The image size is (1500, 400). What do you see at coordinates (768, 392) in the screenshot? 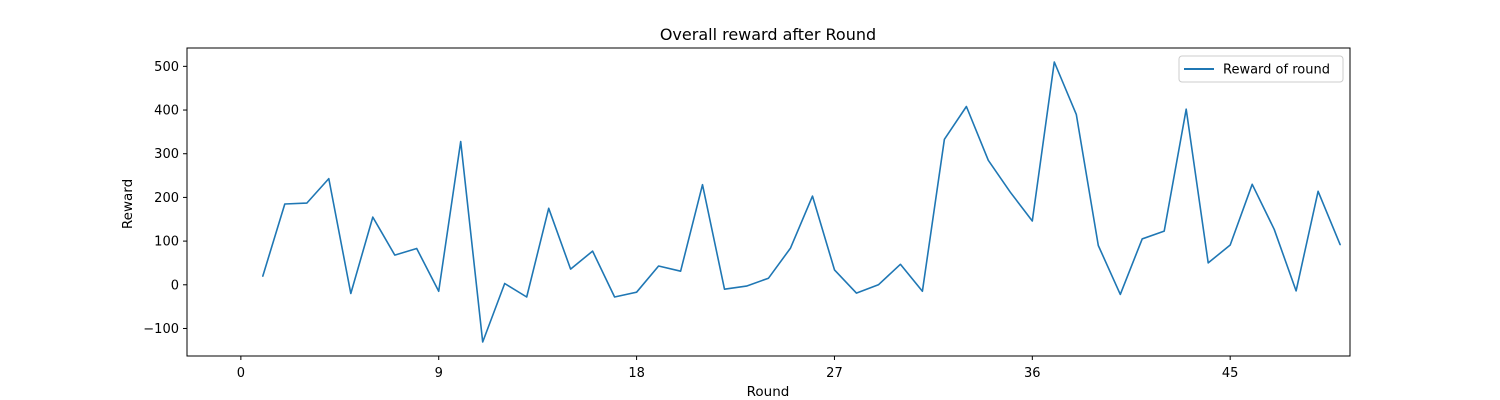
I see `x-axis-label: Round` at bounding box center [768, 392].